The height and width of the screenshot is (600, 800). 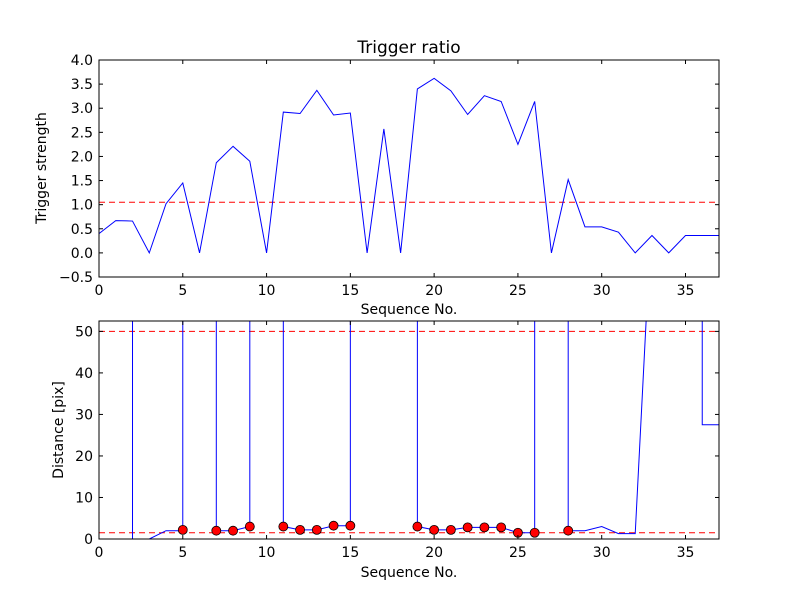 I want to click on y-tick-label: 30, so click(x=84, y=415).